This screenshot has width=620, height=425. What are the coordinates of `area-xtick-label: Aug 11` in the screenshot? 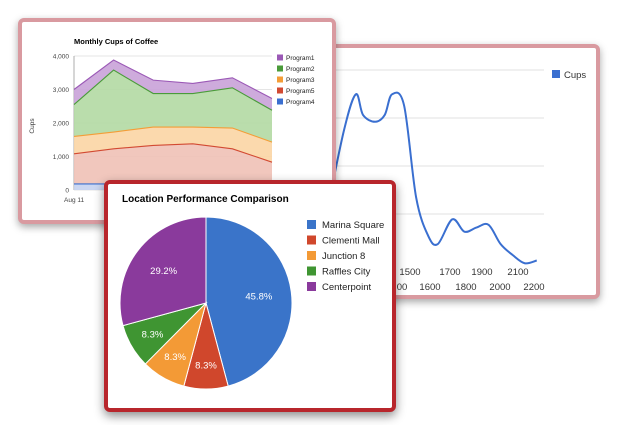 It's located at (74, 200).